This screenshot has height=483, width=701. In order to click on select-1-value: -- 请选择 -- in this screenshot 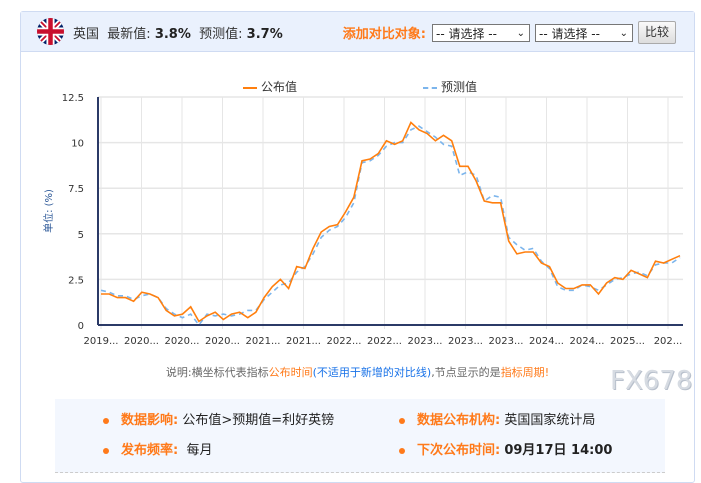, I will do `click(466, 34)`.